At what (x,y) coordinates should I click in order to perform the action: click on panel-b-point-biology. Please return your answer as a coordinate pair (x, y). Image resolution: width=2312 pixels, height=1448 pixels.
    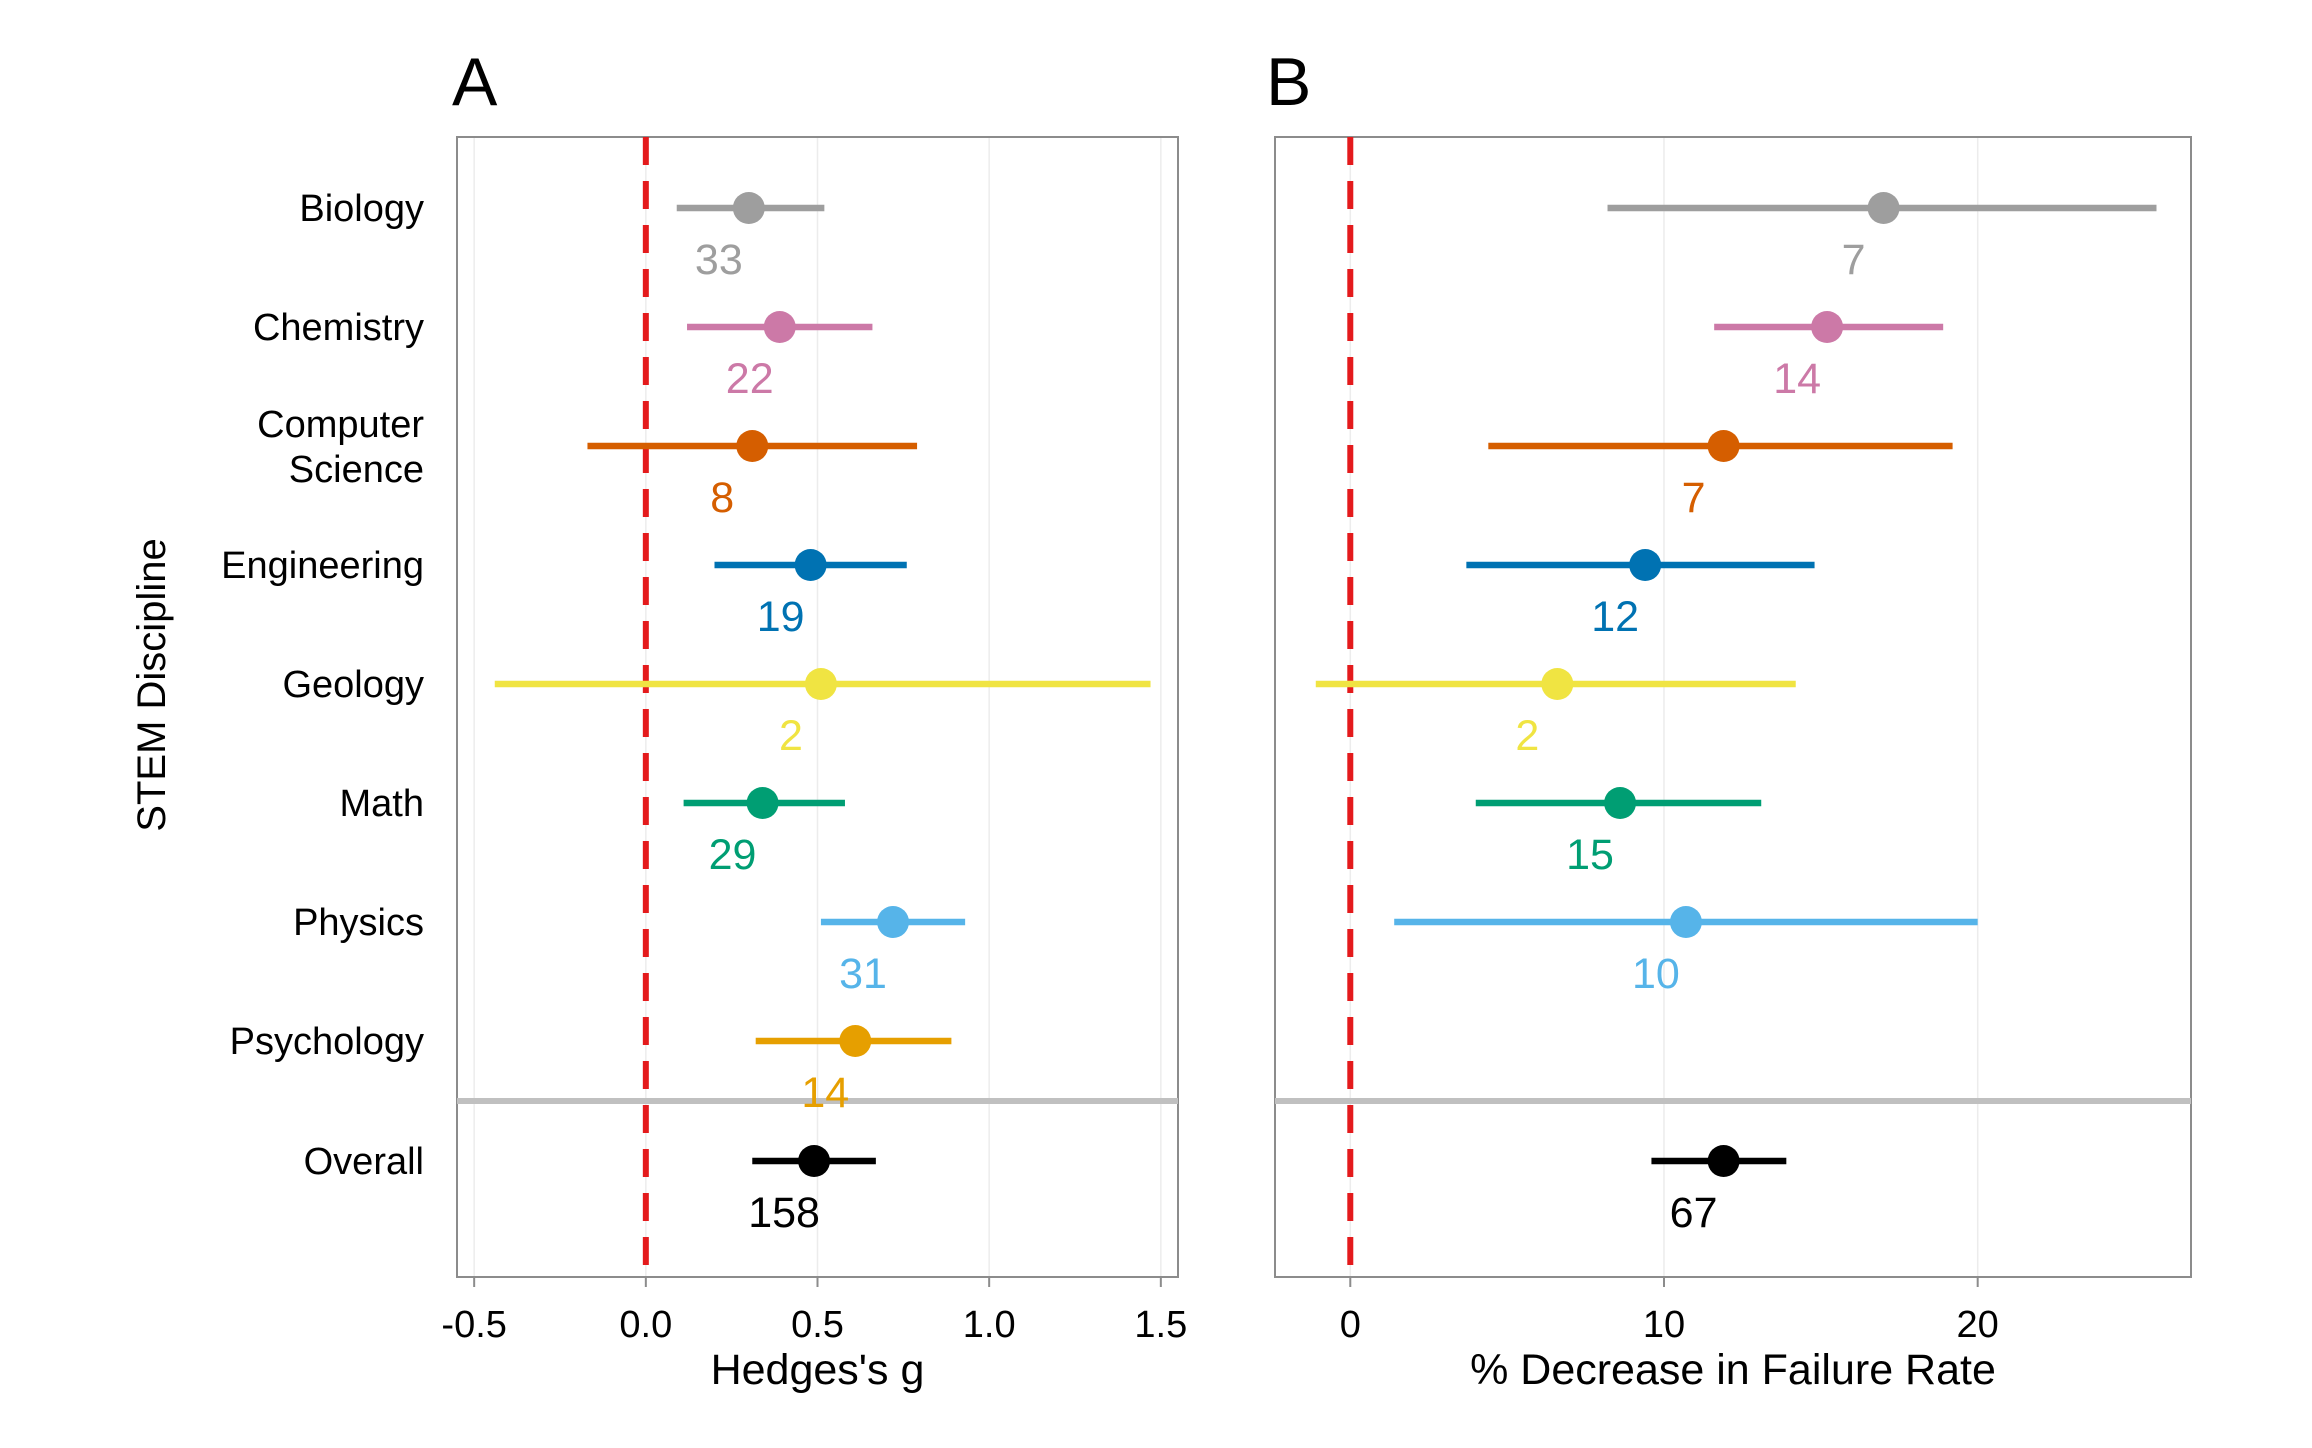
    Looking at the image, I should click on (1883, 208).